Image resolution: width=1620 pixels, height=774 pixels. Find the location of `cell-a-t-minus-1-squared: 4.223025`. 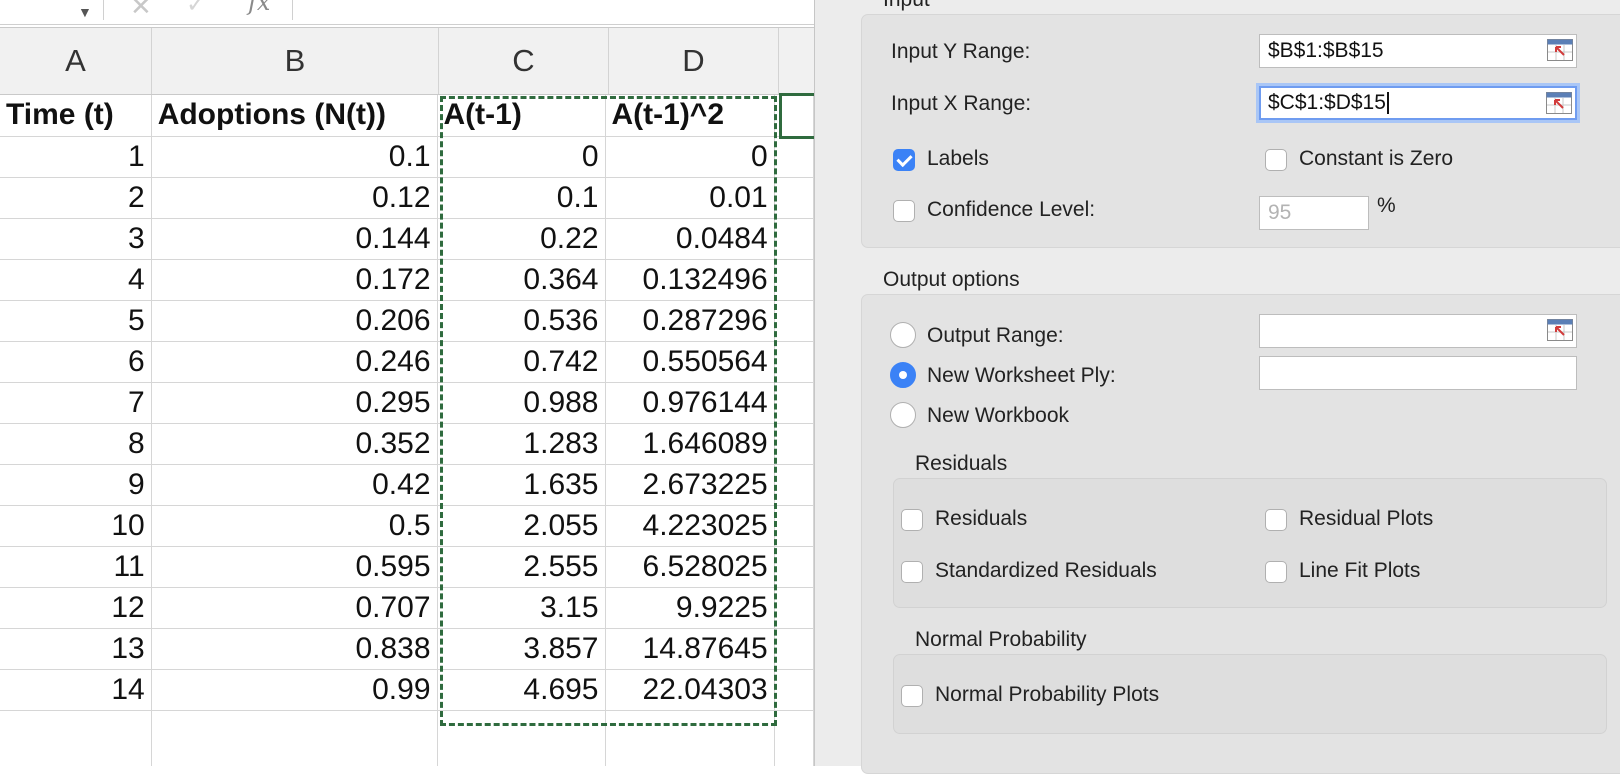

cell-a-t-minus-1-squared: 4.223025 is located at coordinates (690, 526).